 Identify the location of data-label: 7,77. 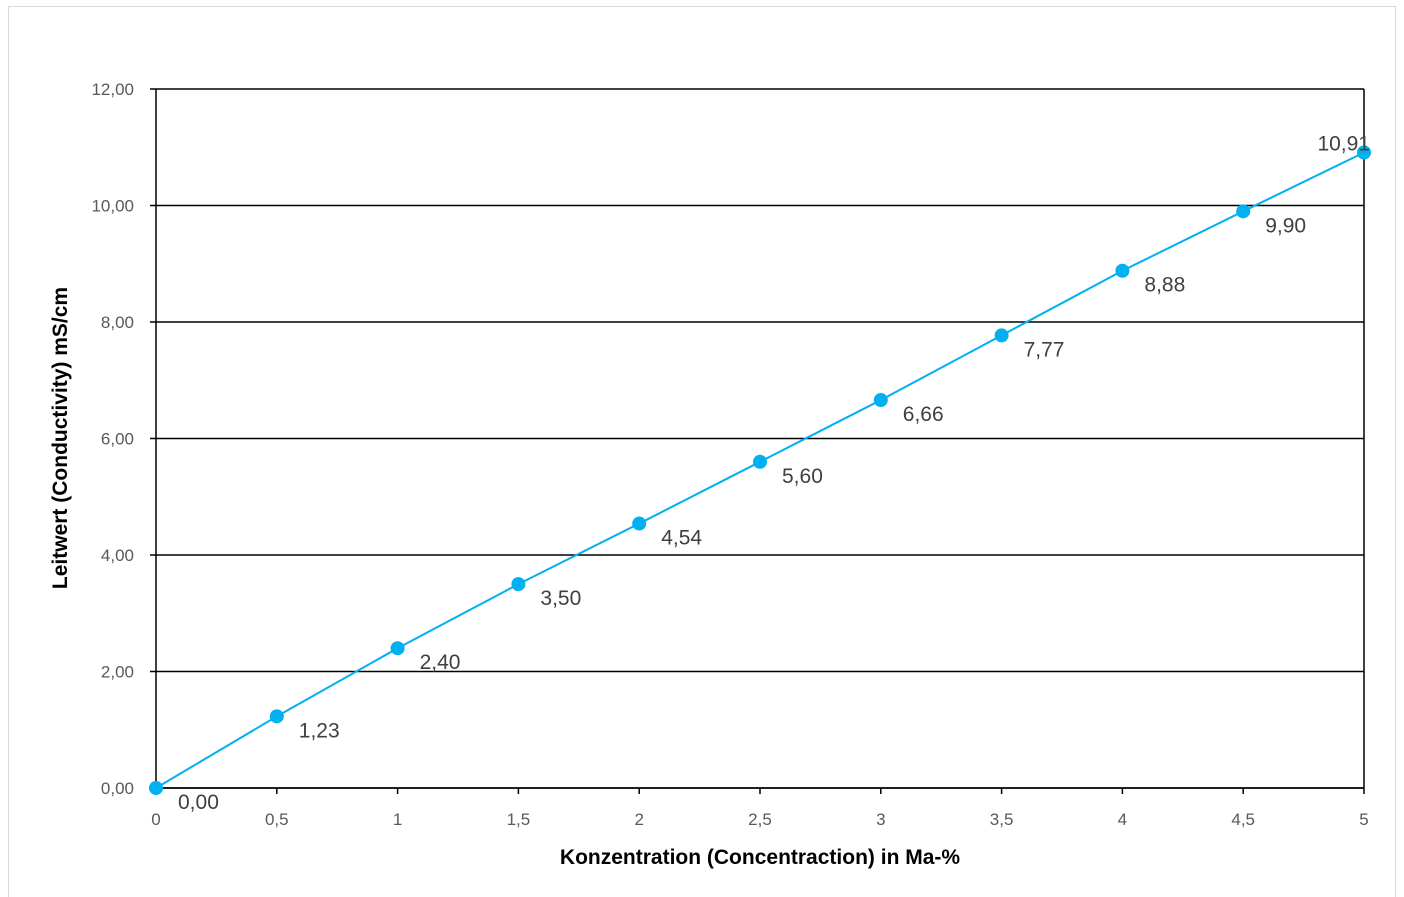
(1044, 349).